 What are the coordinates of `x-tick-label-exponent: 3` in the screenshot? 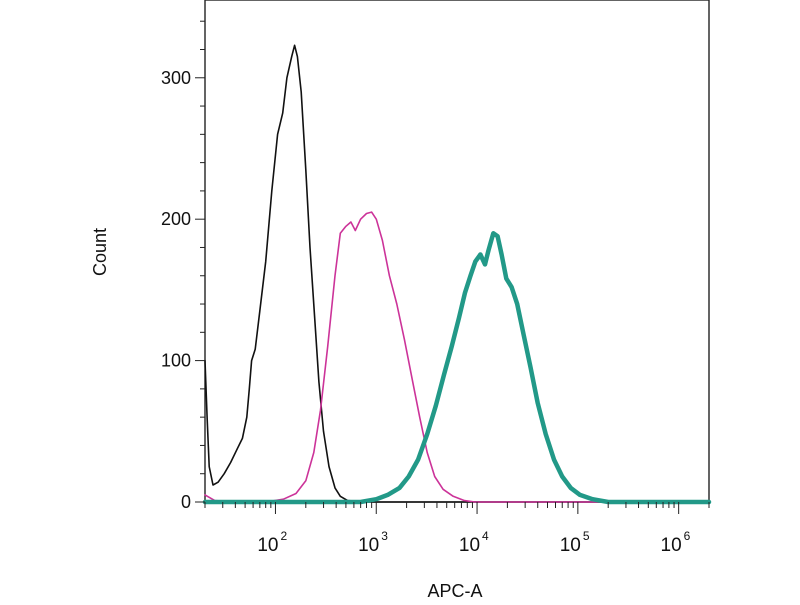 It's located at (384, 536).